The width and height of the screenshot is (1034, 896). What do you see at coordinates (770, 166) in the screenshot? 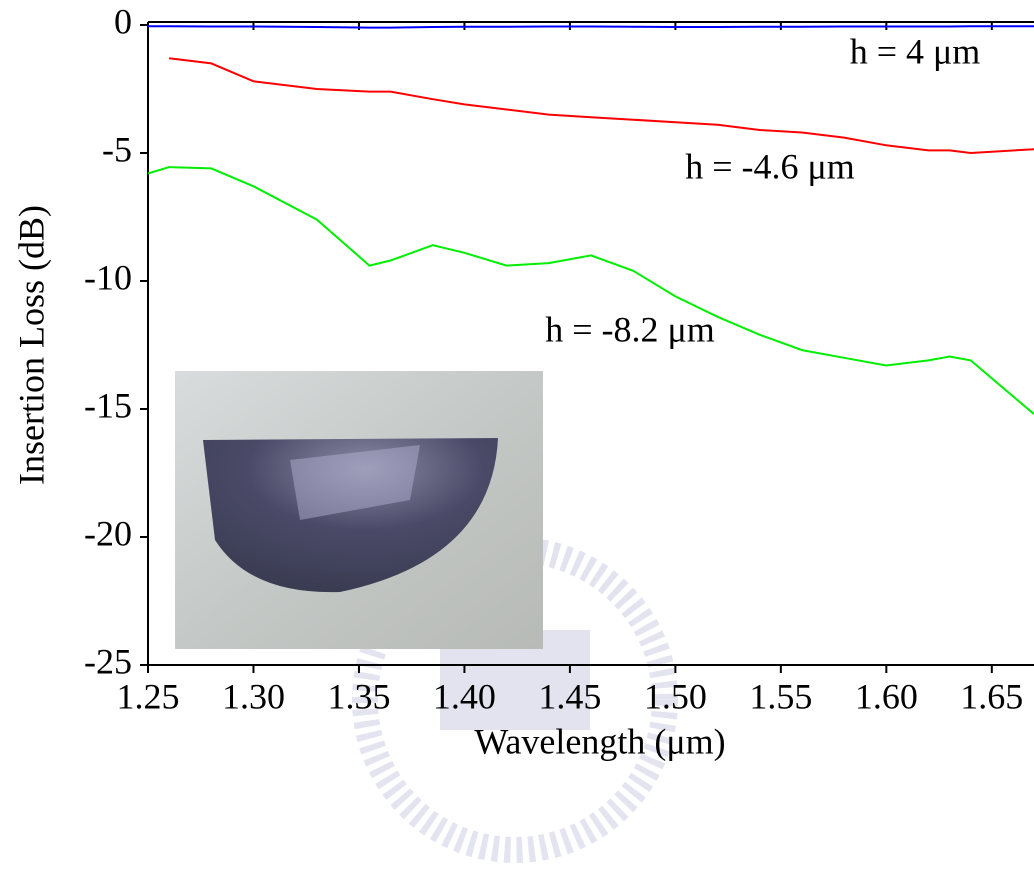
I see `series-label: h = -4.6 μm` at bounding box center [770, 166].